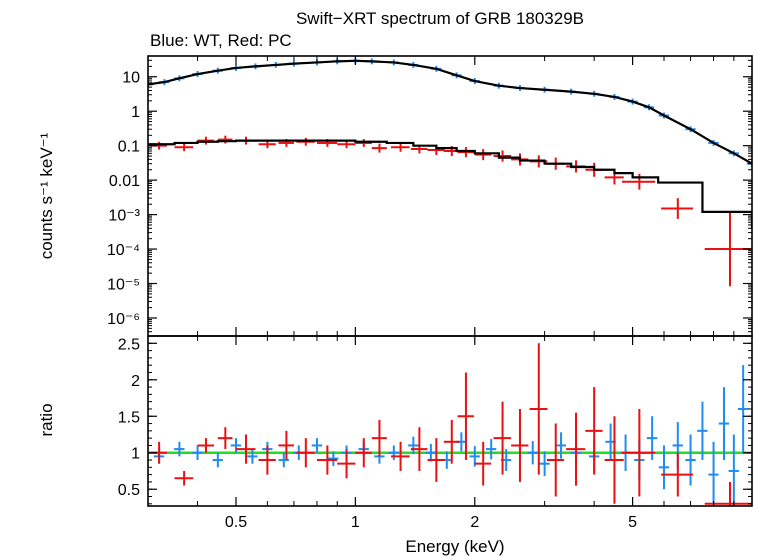  I want to click on chart-title: Swift−XRT spectrum of GRB 180329B, so click(440, 18).